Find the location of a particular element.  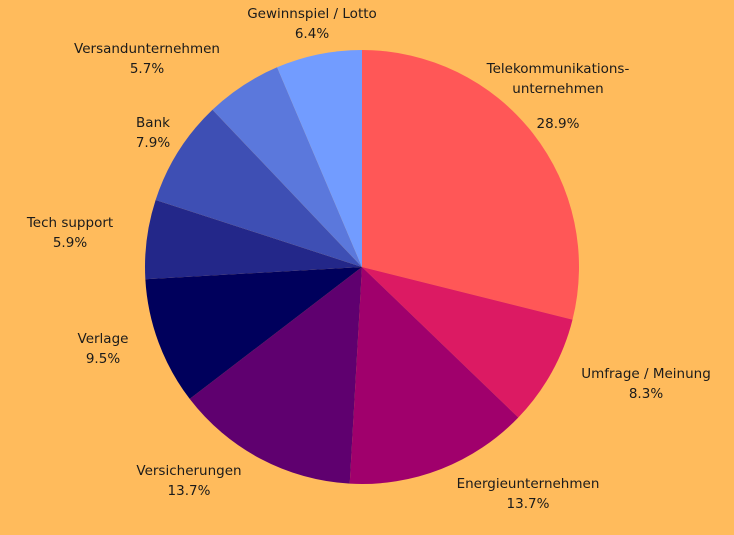

slice-label-line: Versandunternehmen is located at coordinates (147, 49).